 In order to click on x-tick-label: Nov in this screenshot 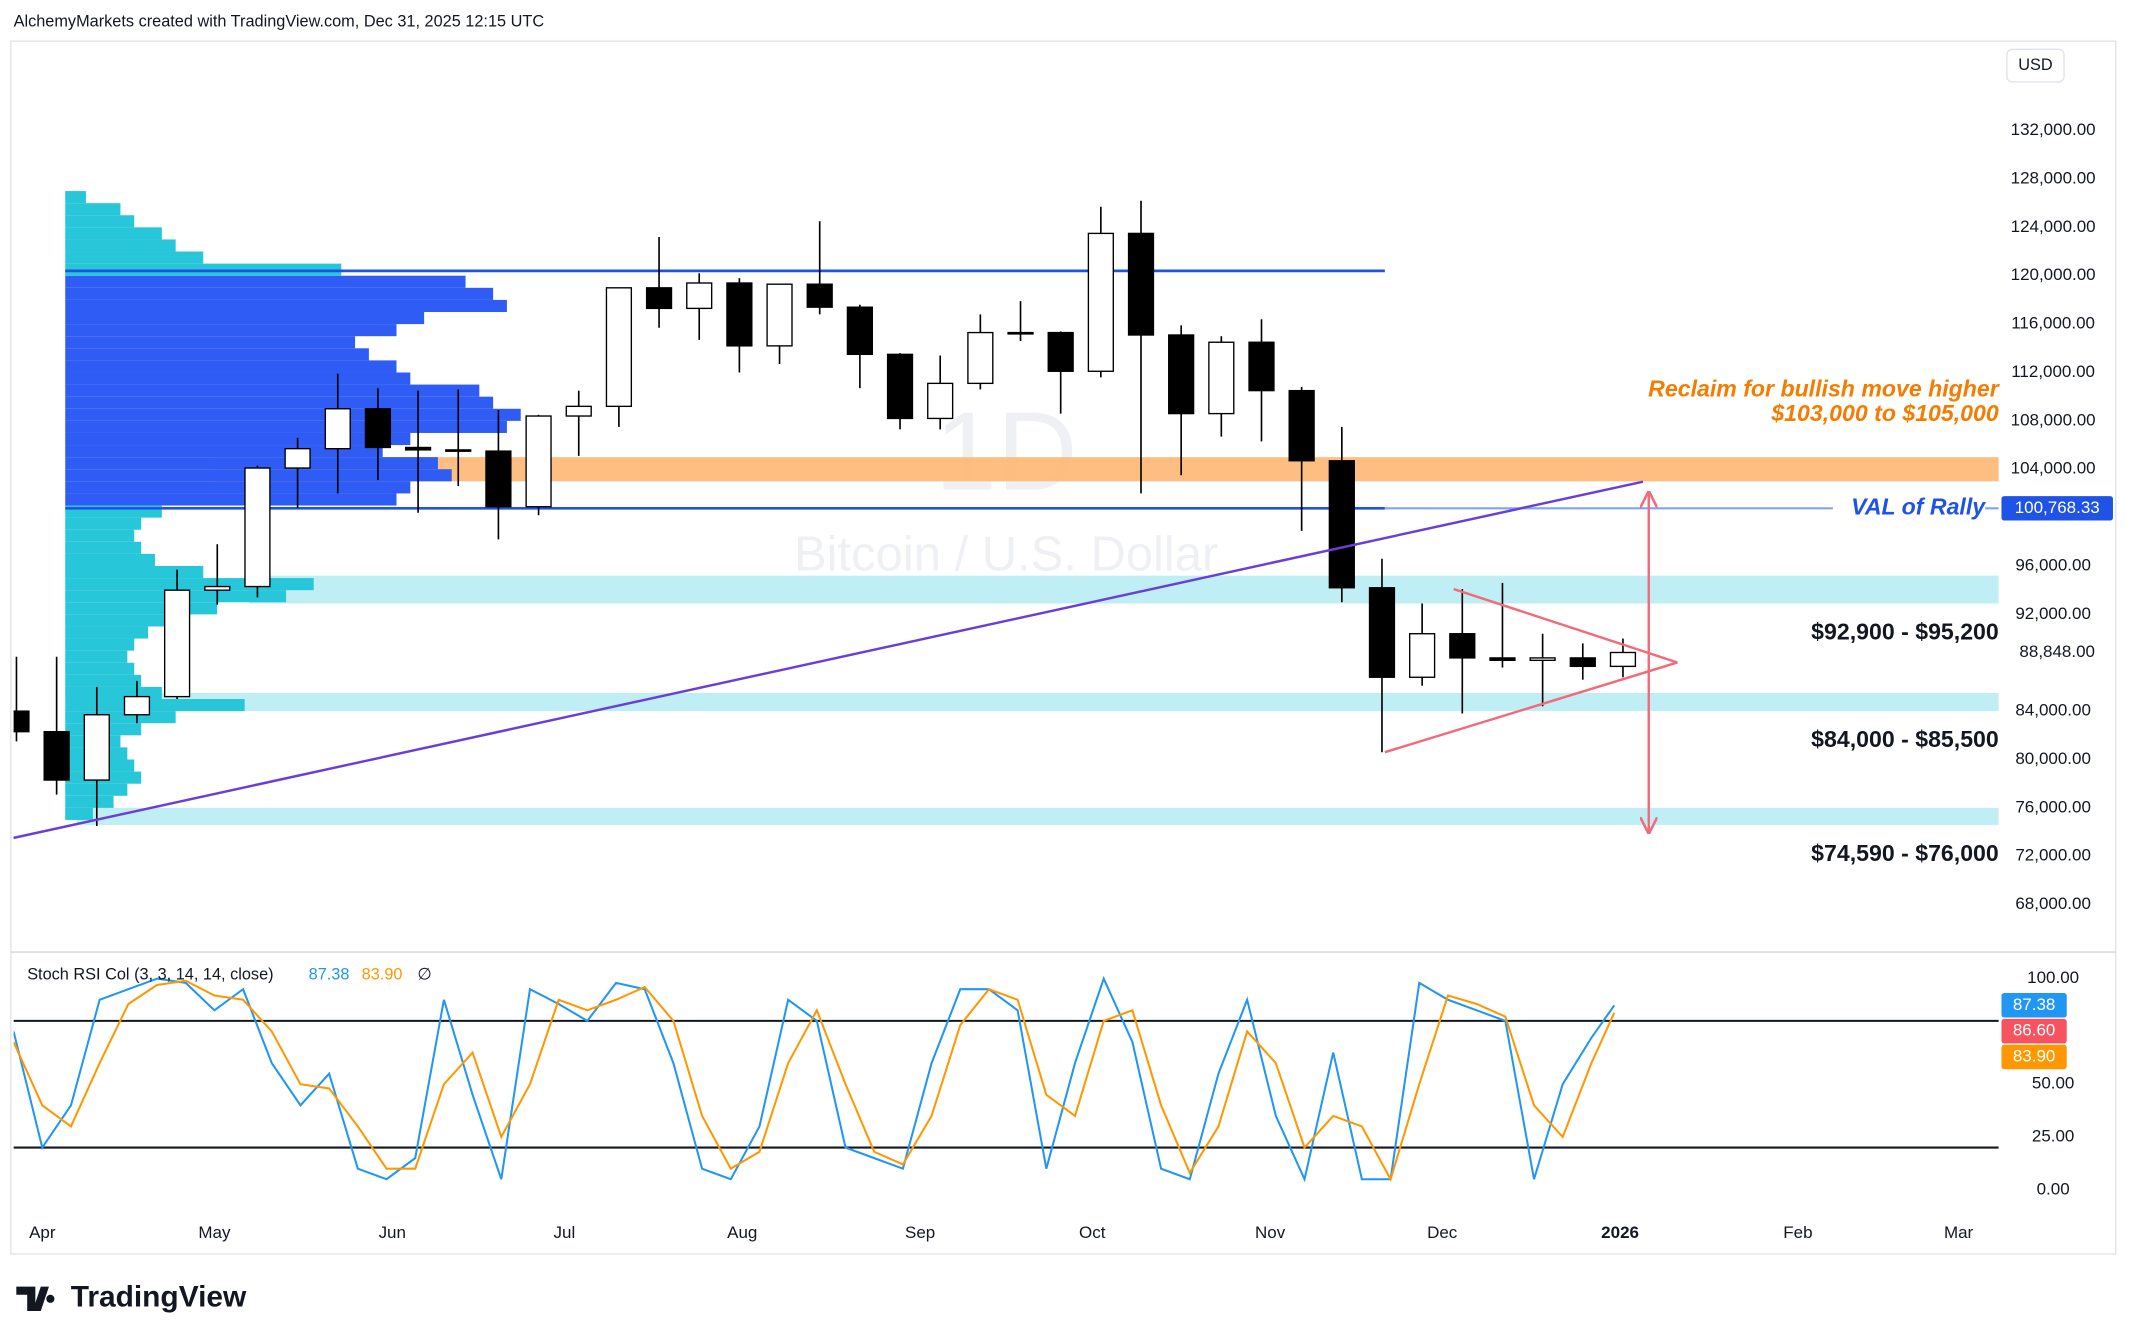, I will do `click(1270, 1232)`.